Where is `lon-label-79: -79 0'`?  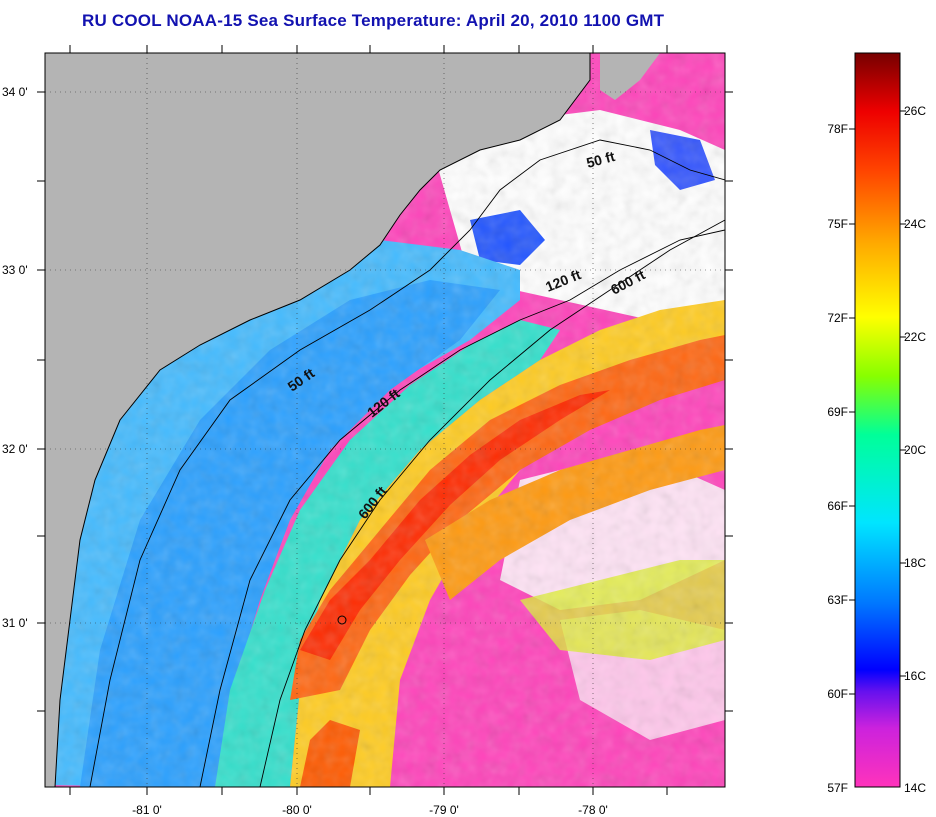 lon-label-79: -79 0' is located at coordinates (444, 810).